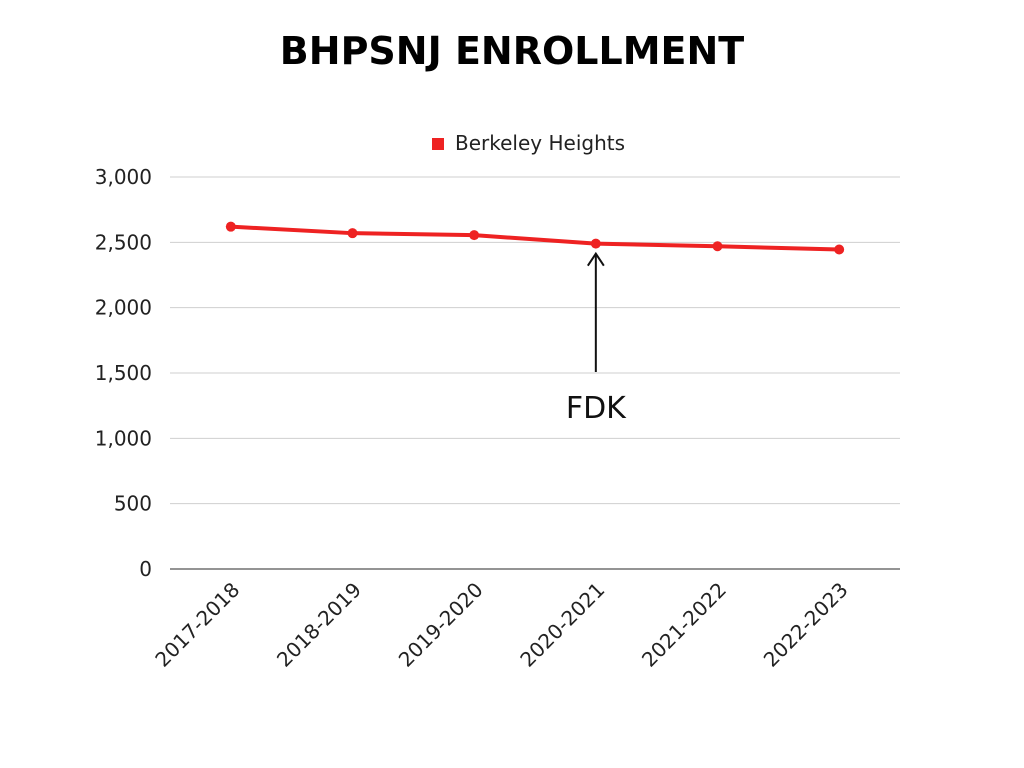 Image resolution: width=1024 pixels, height=768 pixels. I want to click on annotation: FDK, so click(596, 338).